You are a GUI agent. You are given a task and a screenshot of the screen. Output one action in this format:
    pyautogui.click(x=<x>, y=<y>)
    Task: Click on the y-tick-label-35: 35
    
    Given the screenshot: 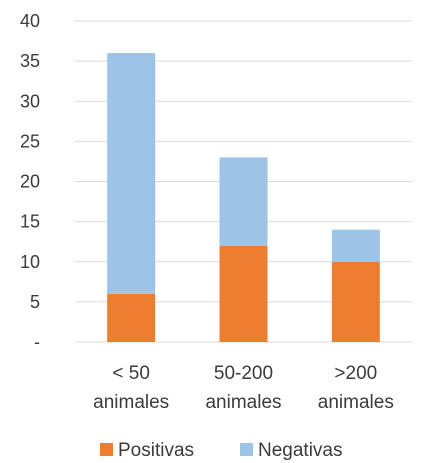 What is the action you would take?
    pyautogui.click(x=30, y=61)
    